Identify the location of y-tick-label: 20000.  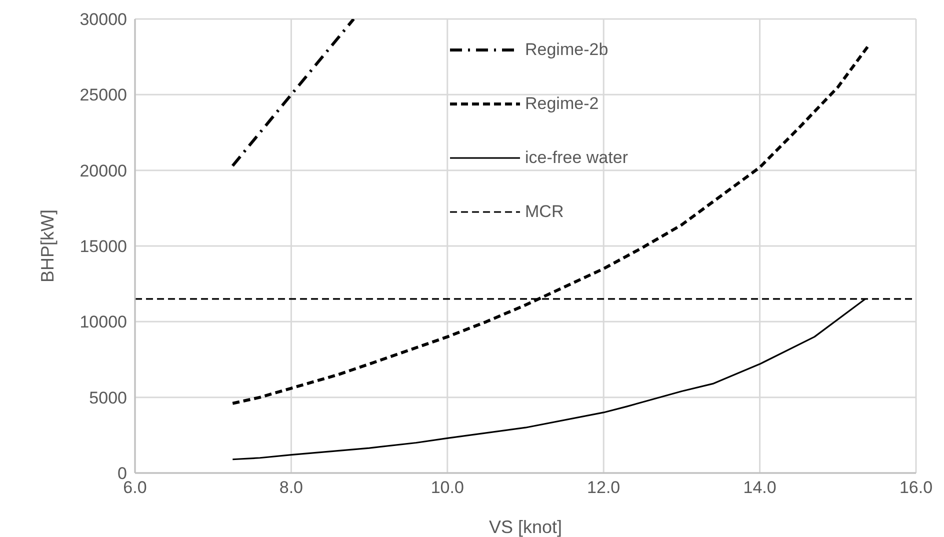
(103, 170).